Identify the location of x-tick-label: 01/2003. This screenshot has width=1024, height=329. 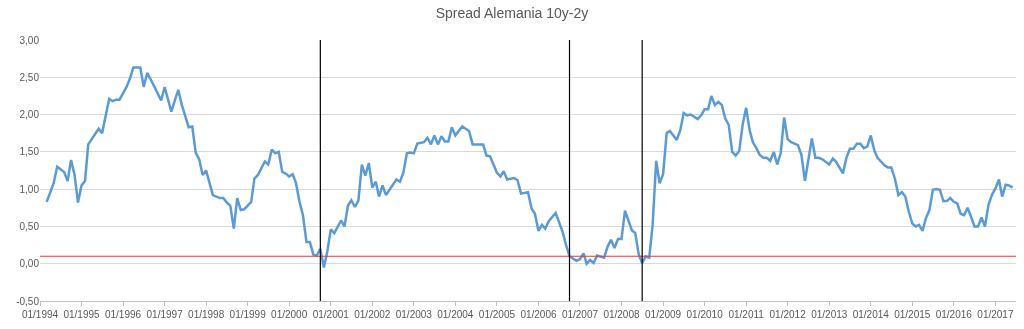
(414, 314).